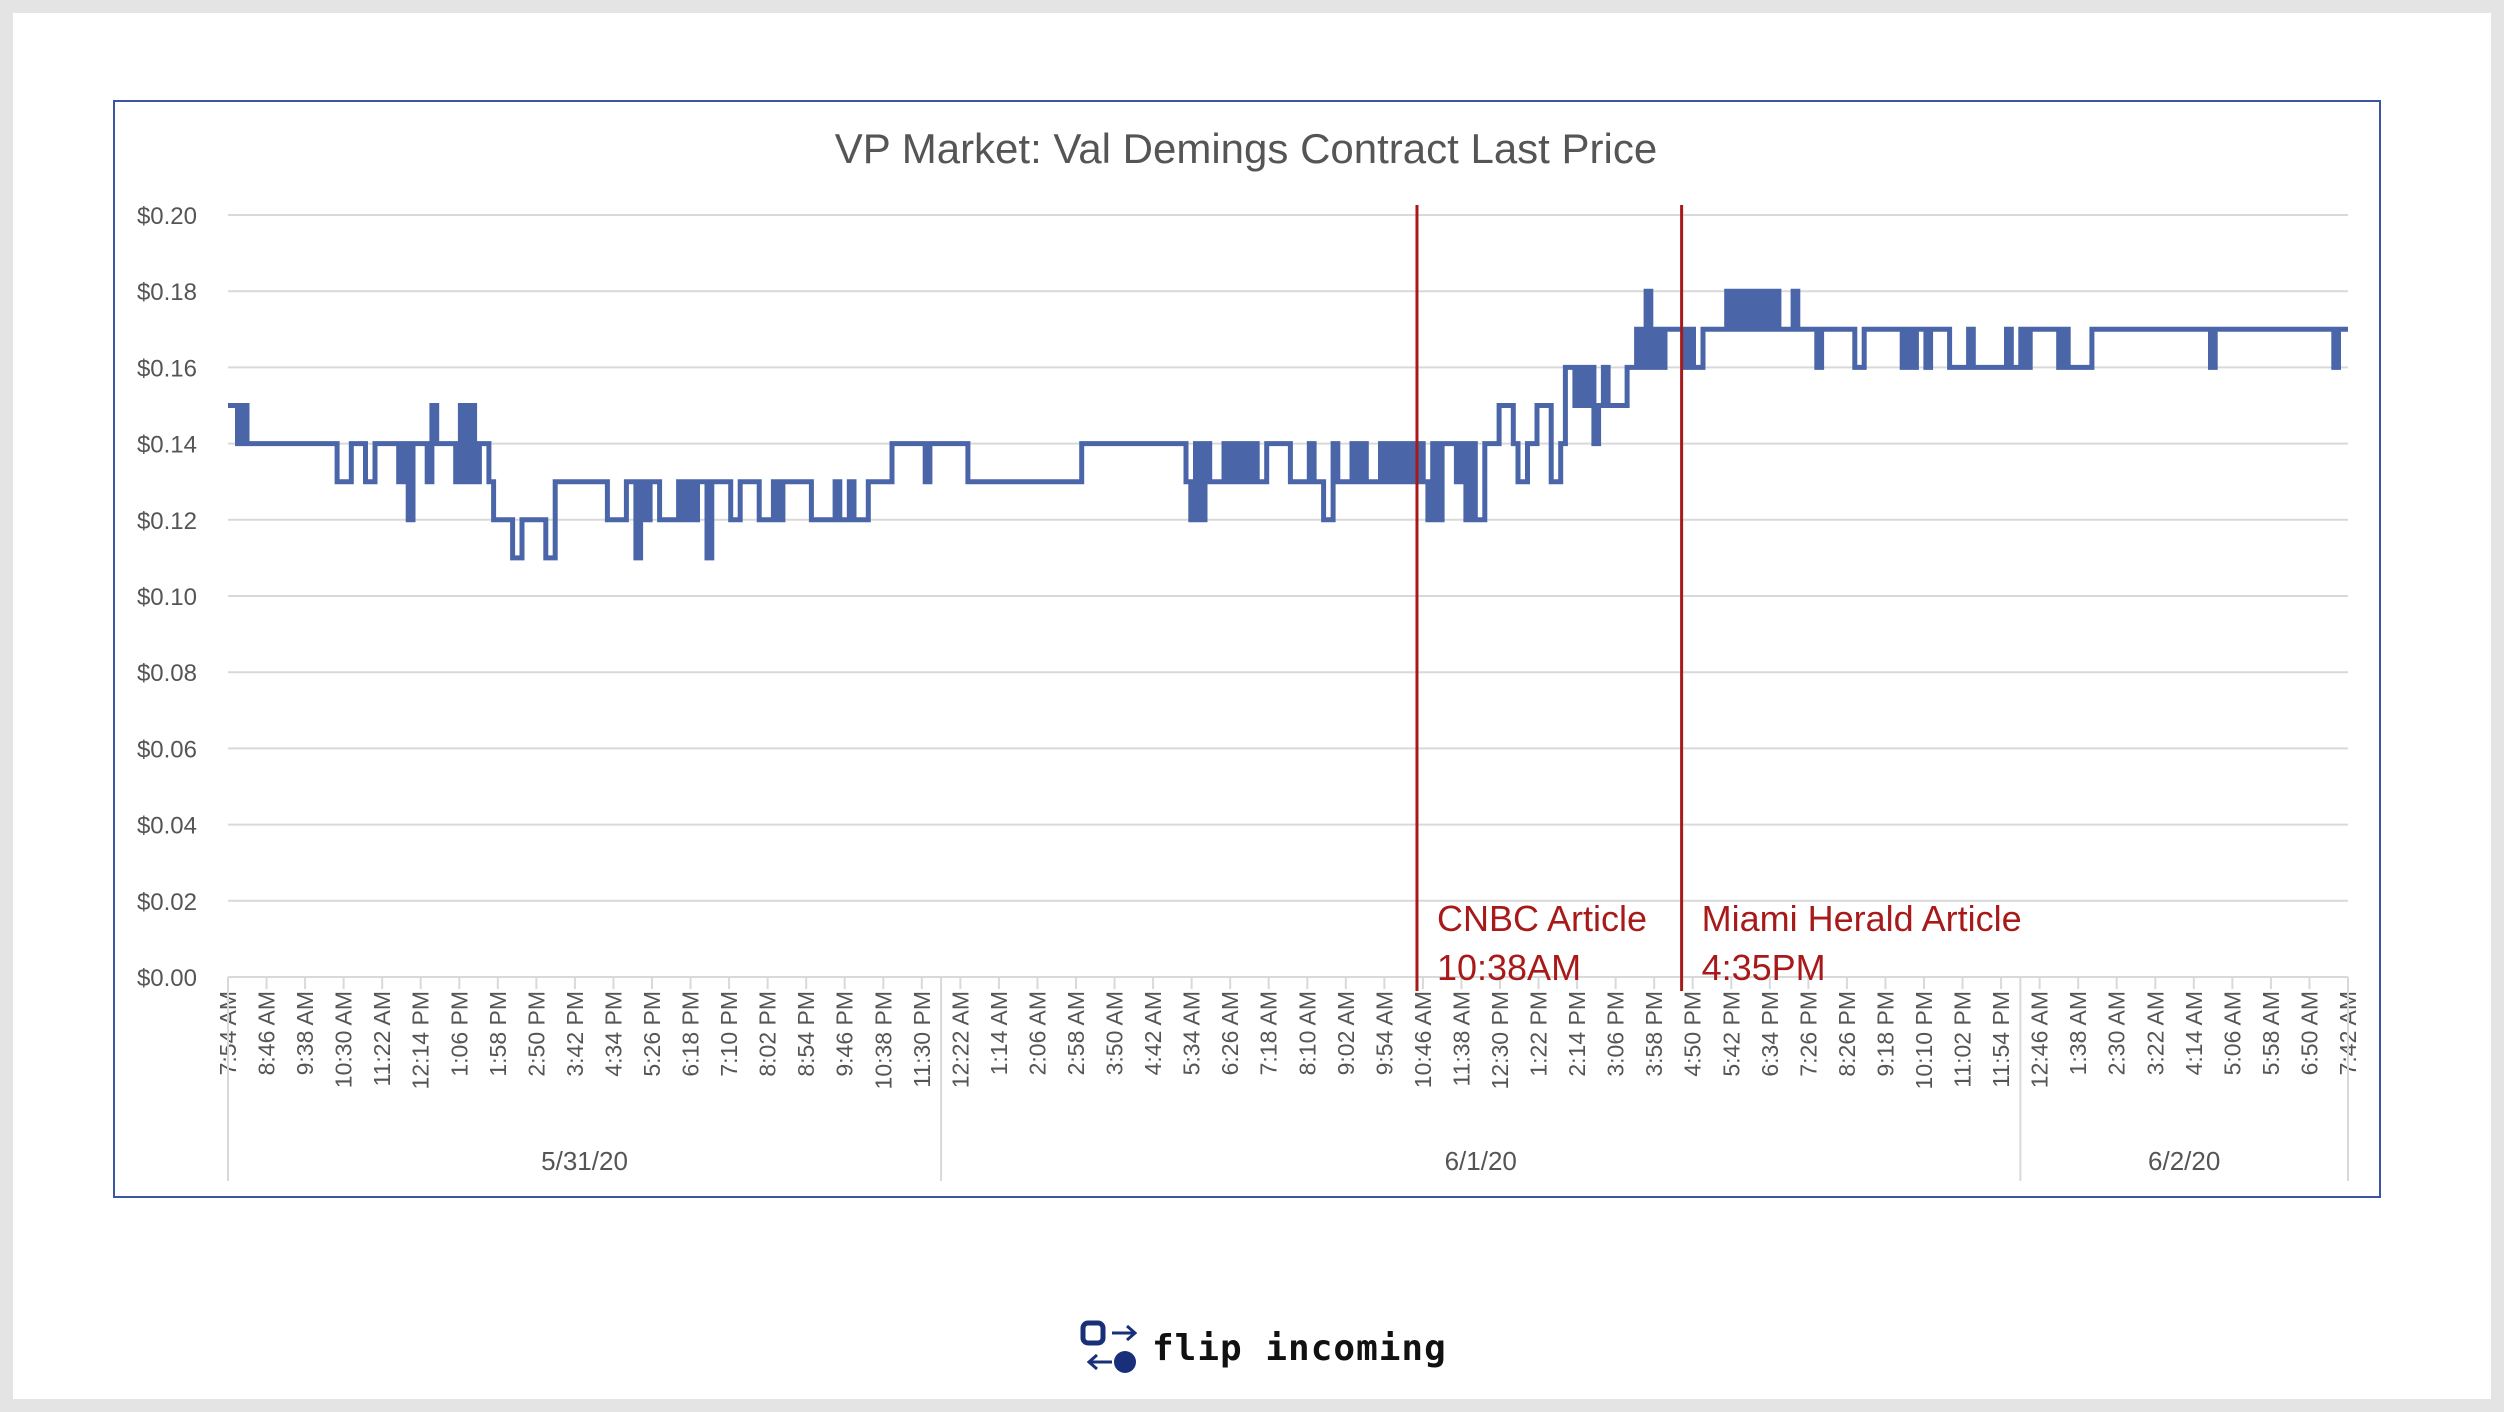 The width and height of the screenshot is (2504, 1412). I want to click on x-tick-label: 6:34 PM, so click(1770, 1034).